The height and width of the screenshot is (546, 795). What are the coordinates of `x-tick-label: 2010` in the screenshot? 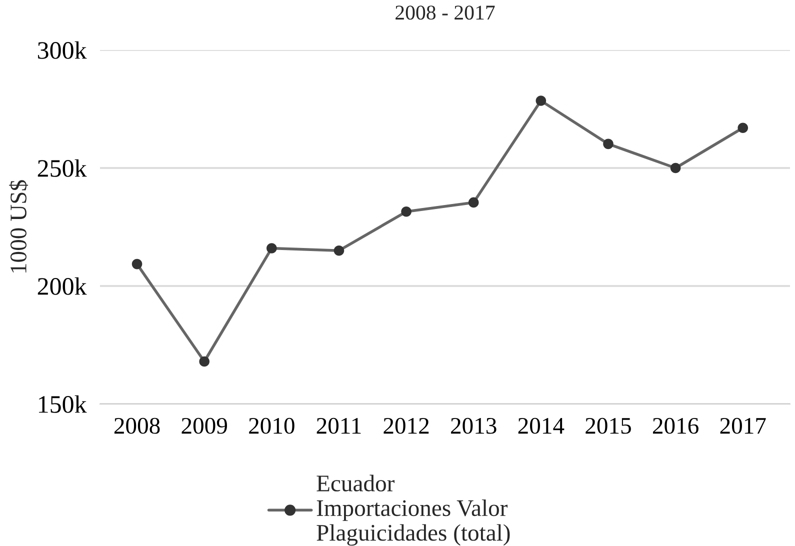 It's located at (271, 426).